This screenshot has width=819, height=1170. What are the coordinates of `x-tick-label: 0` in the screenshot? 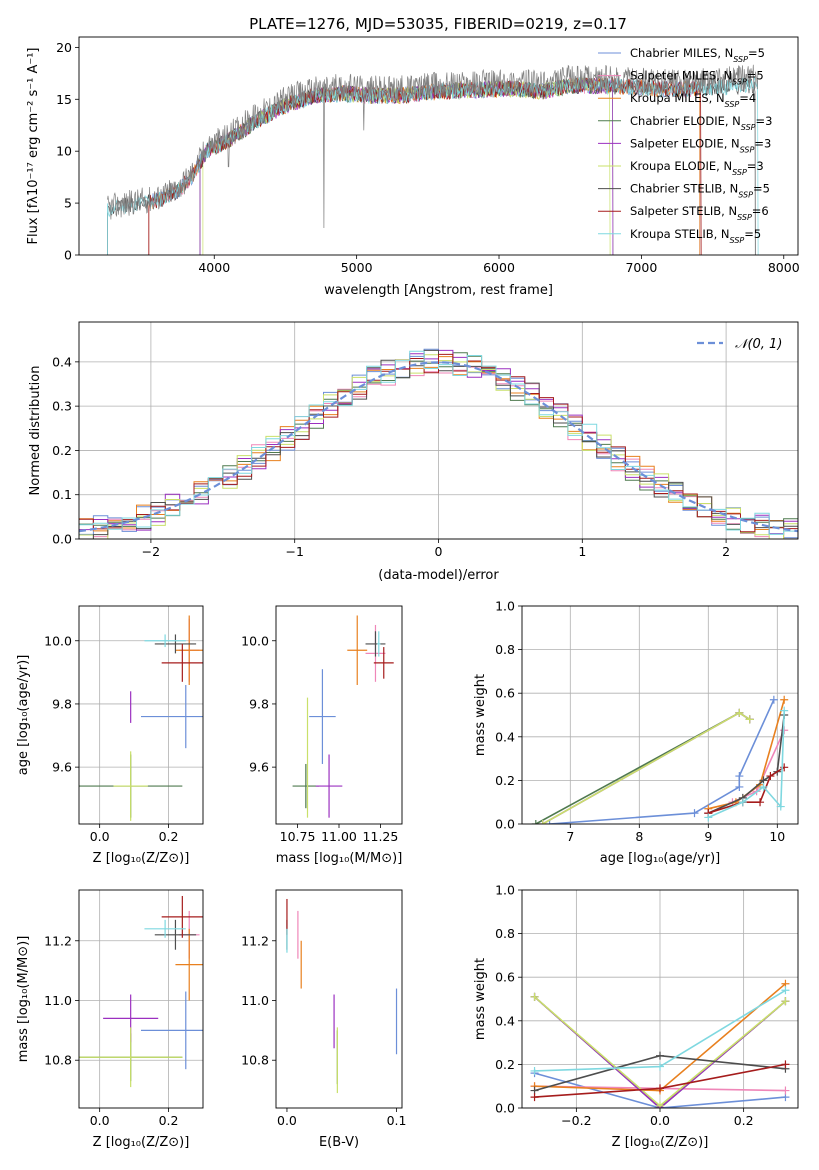 It's located at (439, 551).